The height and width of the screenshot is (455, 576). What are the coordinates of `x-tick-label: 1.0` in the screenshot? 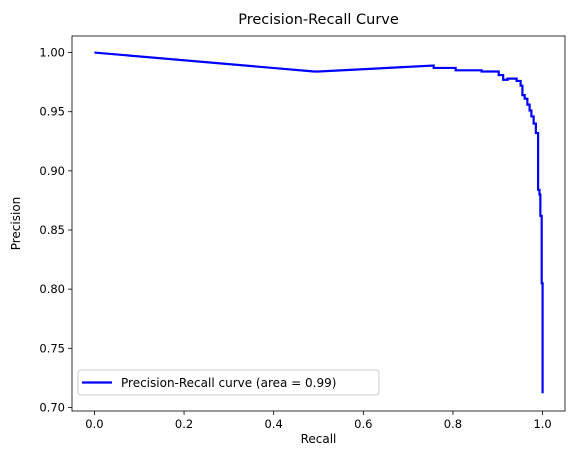 It's located at (542, 424).